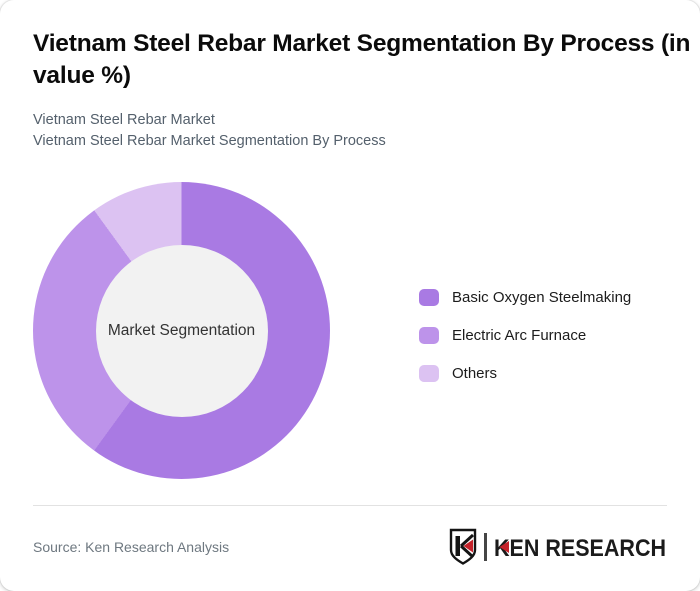 This screenshot has width=700, height=591. Describe the element at coordinates (463, 546) in the screenshot. I see `shield-badge-icon` at that location.